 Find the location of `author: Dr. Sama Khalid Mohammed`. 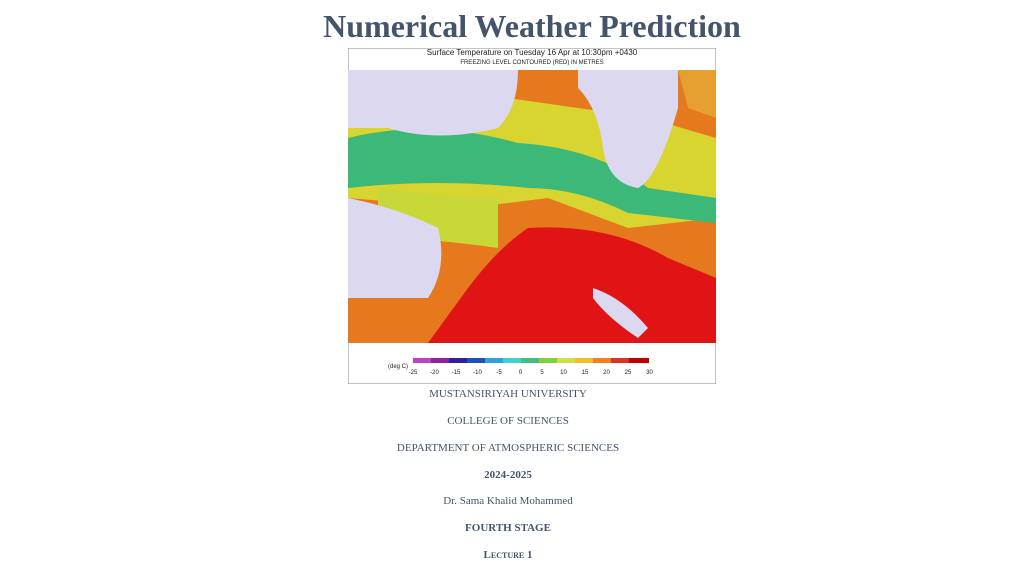

author: Dr. Sama Khalid Mohammed is located at coordinates (508, 501).